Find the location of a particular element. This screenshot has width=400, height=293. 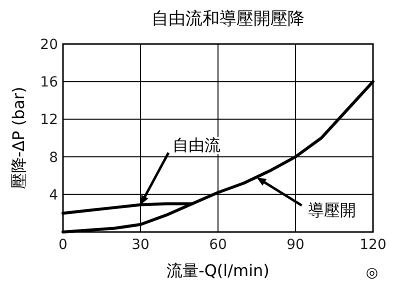

x-tick-label: 0 is located at coordinates (63, 245).